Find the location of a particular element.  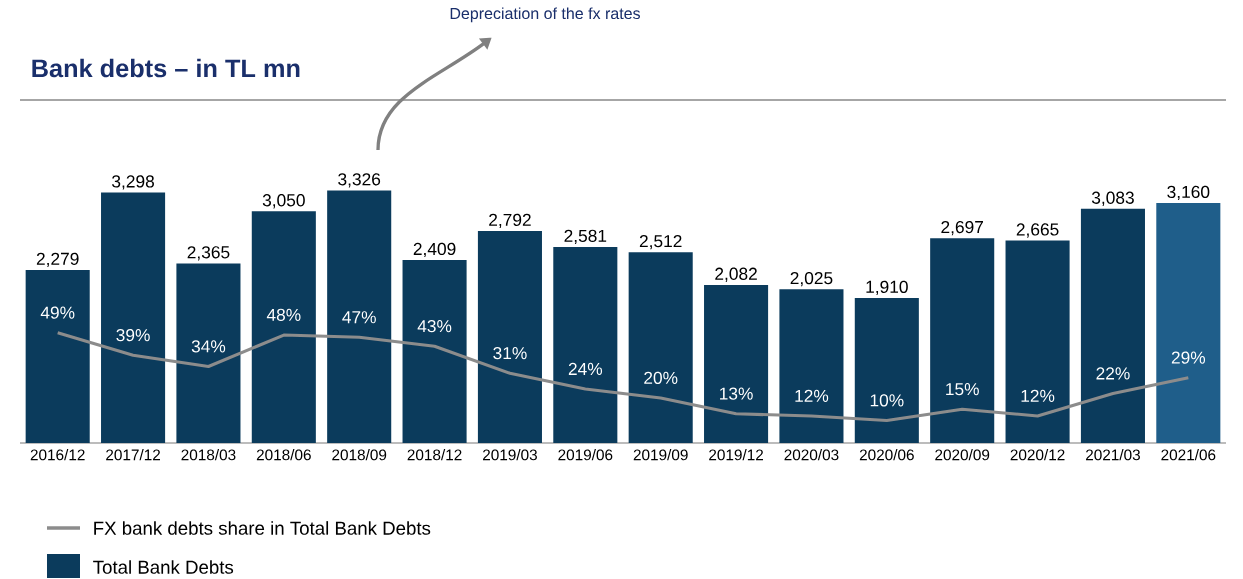

data-label: 34% is located at coordinates (208, 346).